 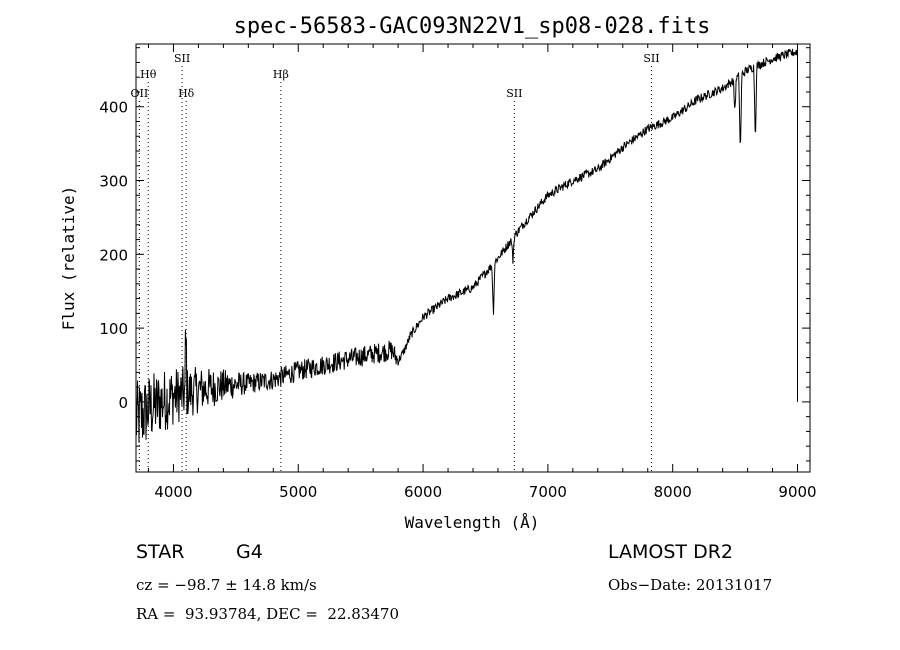 I want to click on y-tick-label: 200, so click(x=113, y=255).